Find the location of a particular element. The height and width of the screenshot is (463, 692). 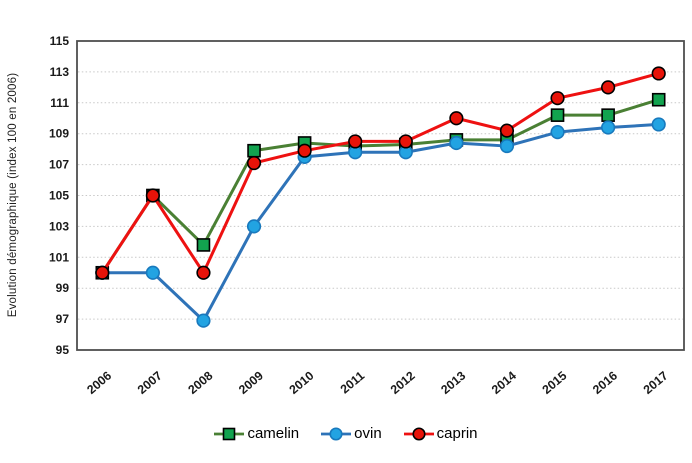

y-tick-label: 109 is located at coordinates (59, 134).